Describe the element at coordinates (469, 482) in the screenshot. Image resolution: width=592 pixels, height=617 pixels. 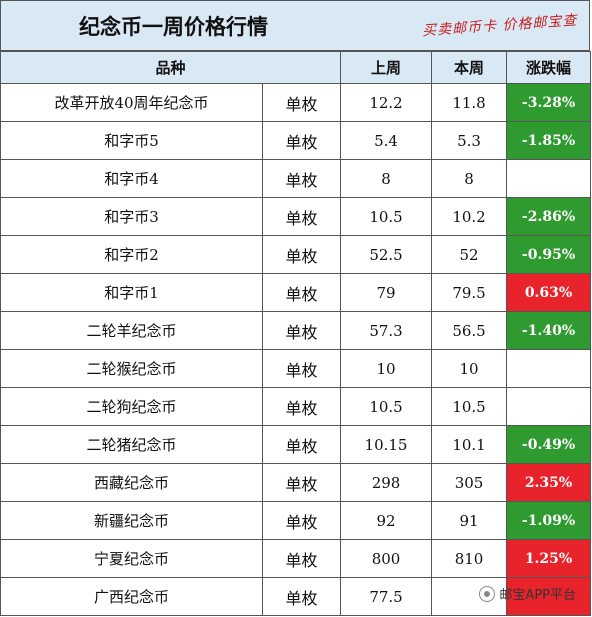
I see `this-week-price-cell: 305` at that location.